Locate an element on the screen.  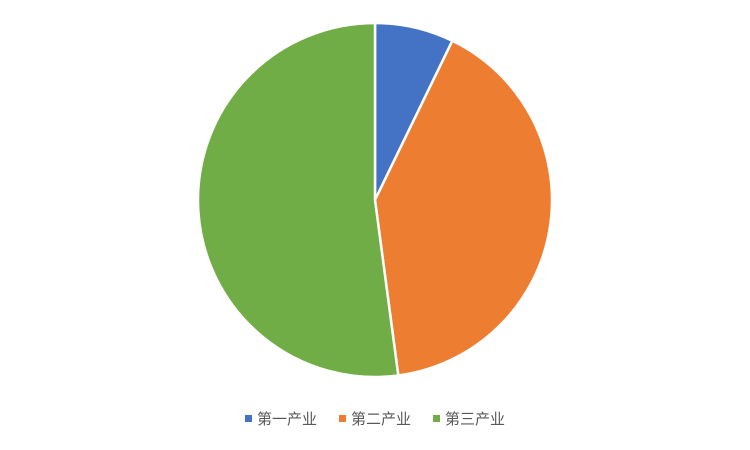
legend-item-2: 第二产业 is located at coordinates (374, 418).